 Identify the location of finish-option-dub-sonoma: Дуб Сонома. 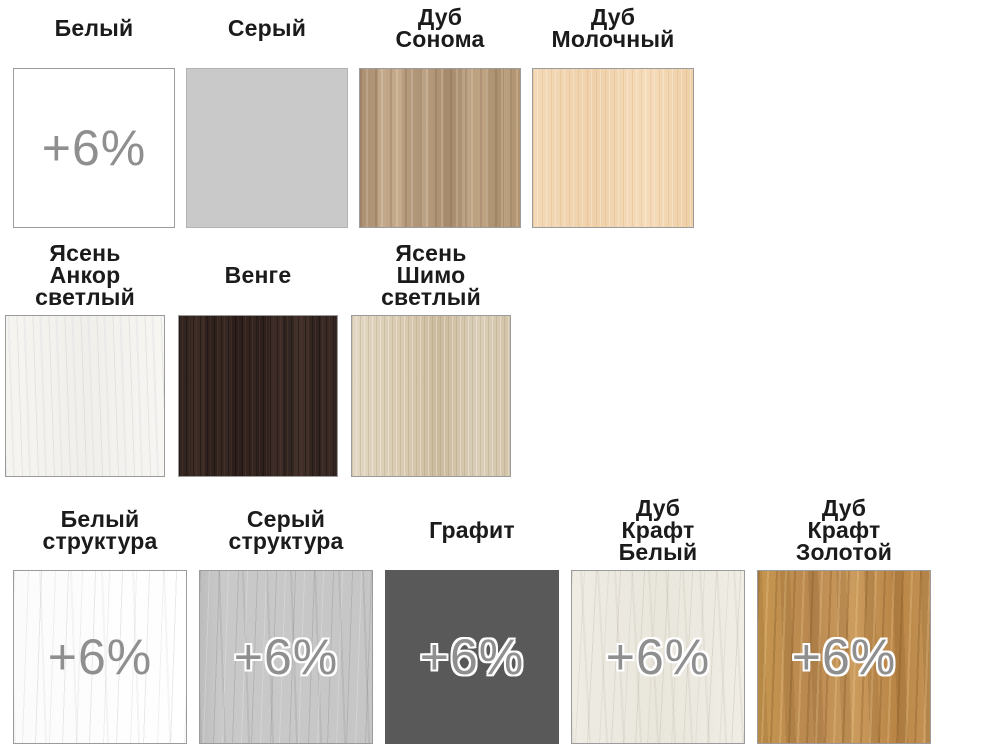
(440, 114).